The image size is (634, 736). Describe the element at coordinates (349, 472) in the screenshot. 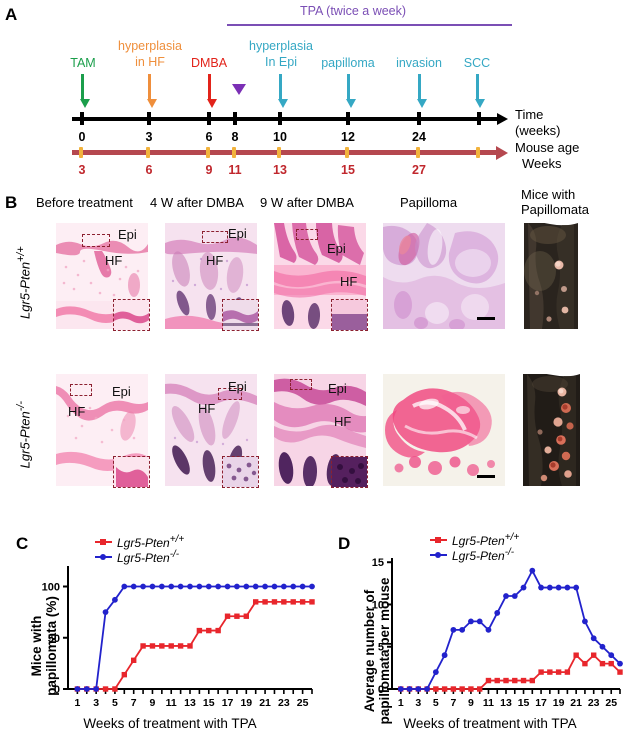

I see `inset-zoom-ko-9w` at that location.